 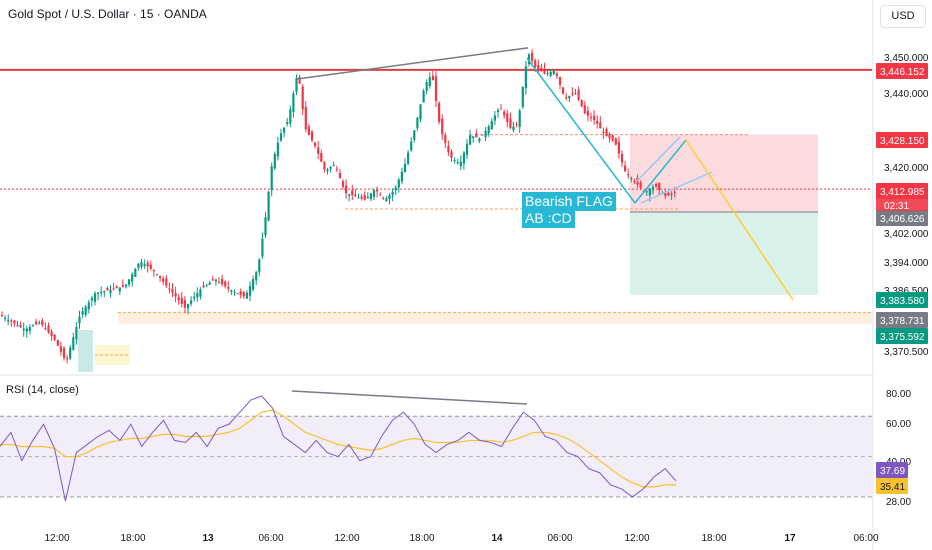 I want to click on price-tag-label: 3,375.592, so click(x=902, y=337).